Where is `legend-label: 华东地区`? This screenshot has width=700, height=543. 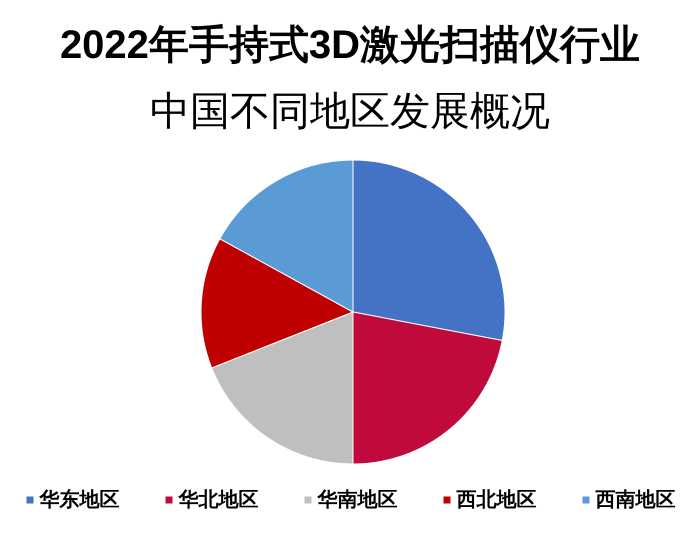
legend-label: 华东地区 is located at coordinates (79, 499).